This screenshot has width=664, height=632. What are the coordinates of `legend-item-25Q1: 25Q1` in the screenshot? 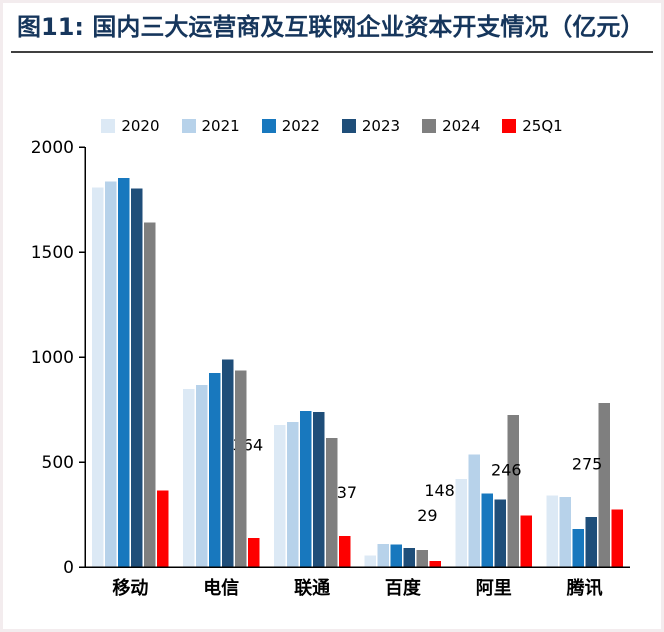 It's located at (532, 125).